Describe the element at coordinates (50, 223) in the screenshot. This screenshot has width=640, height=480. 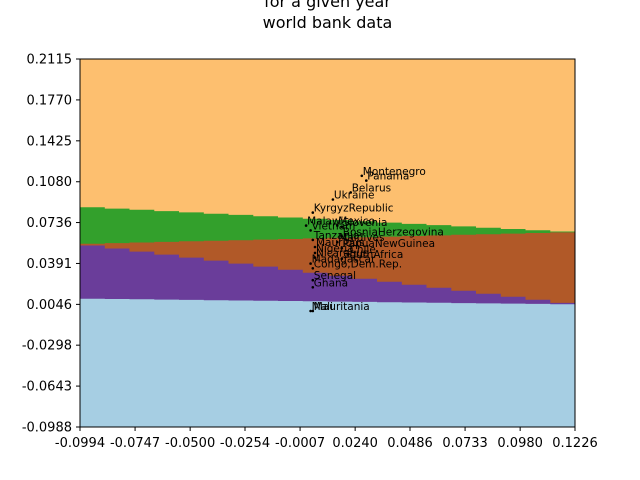
I see `y-tick-label: 0.0736` at that location.